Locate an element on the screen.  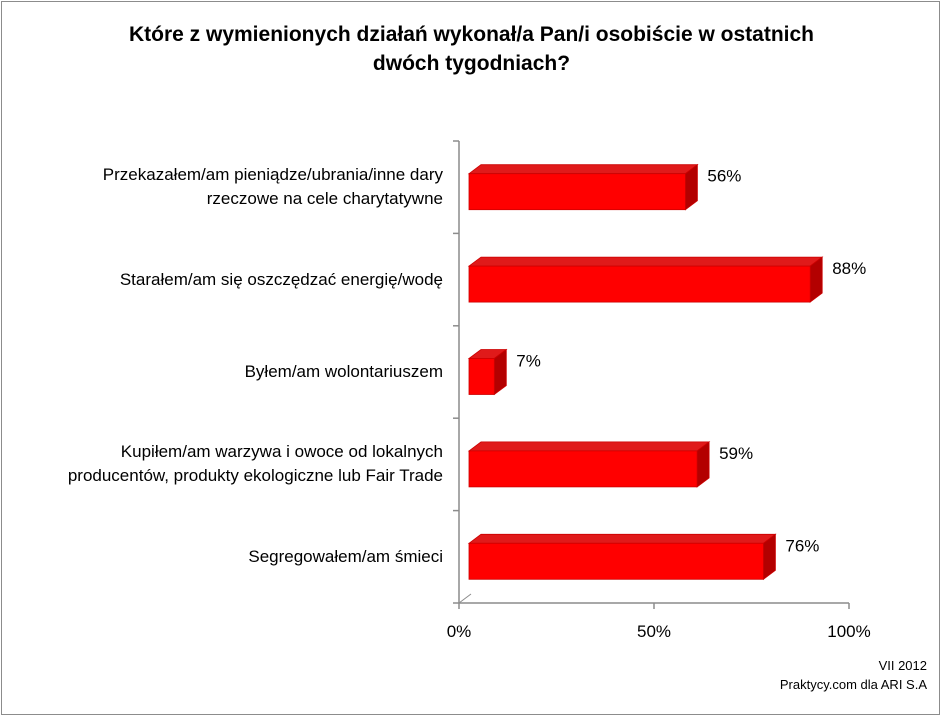
x-tick-label: 0% is located at coordinates (459, 631).